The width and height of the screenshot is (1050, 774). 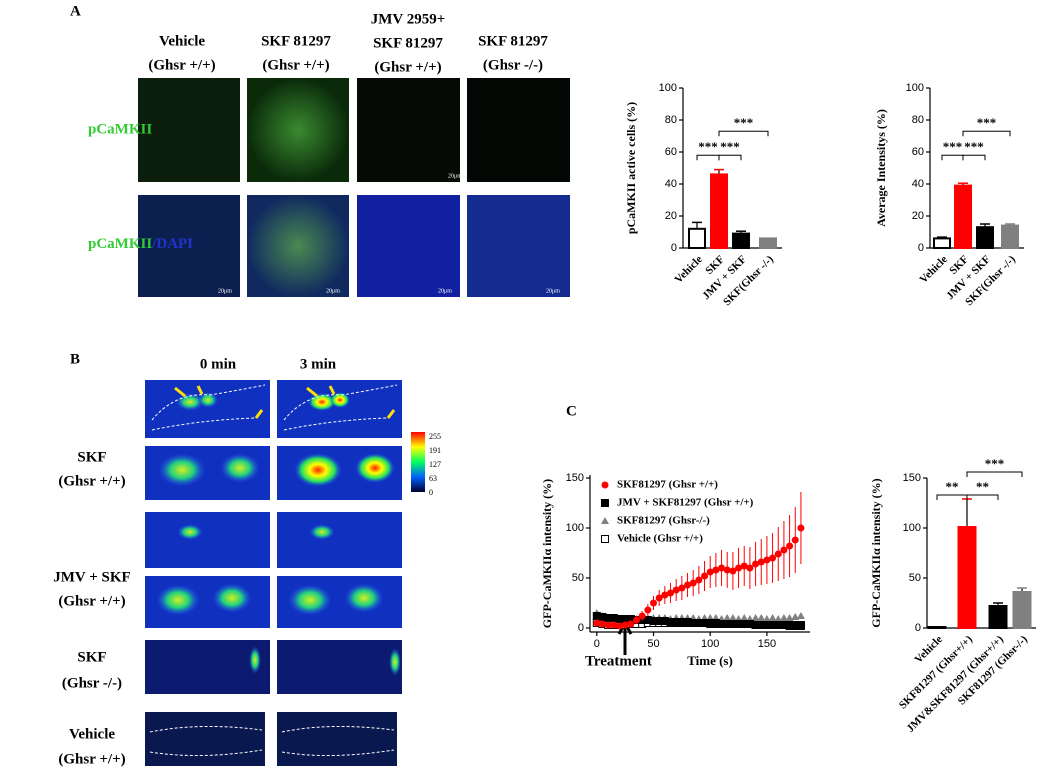 I want to click on colorbar-label: 255, so click(x=435, y=436).